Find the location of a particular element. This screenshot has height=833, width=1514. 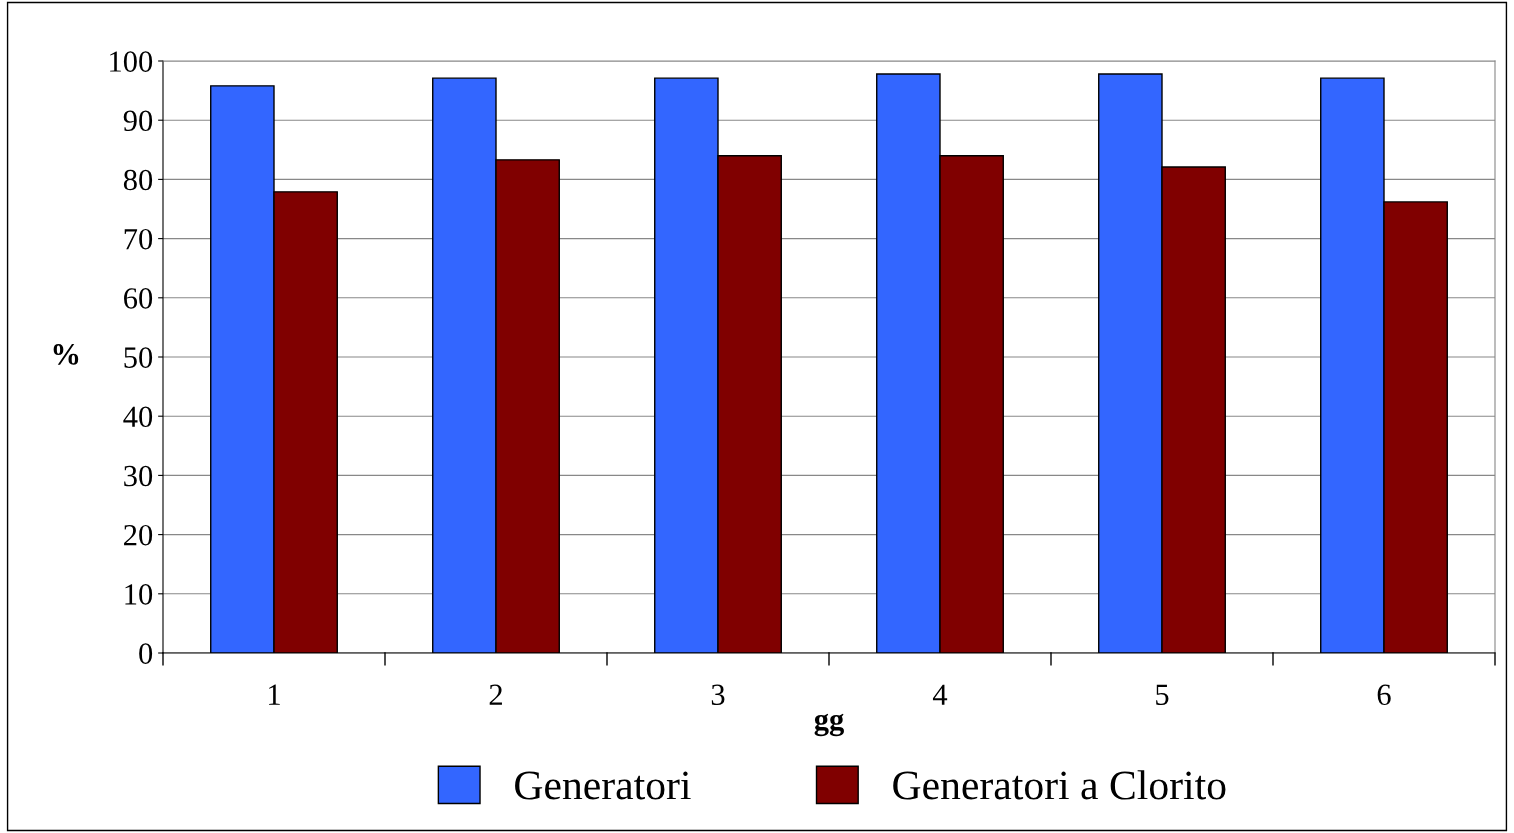

y-tick-label: 20 is located at coordinates (138, 535).